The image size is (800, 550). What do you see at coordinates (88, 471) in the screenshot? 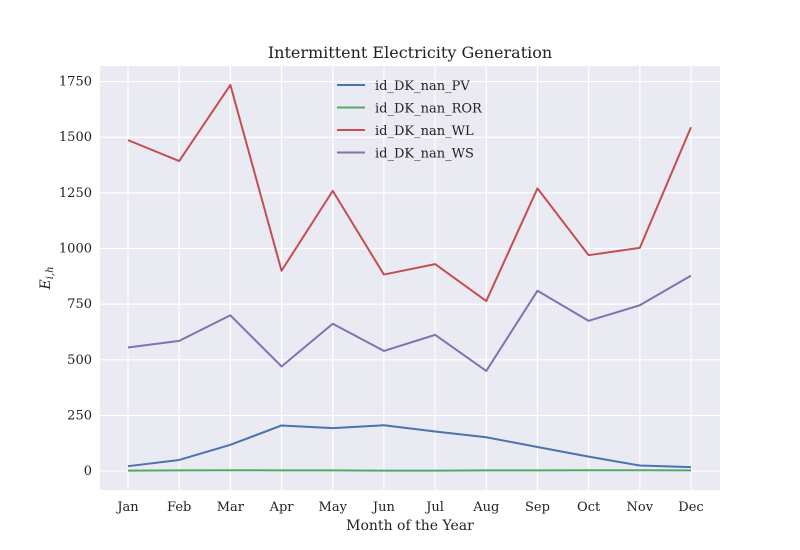
I see `y-tick-label: 0` at bounding box center [88, 471].